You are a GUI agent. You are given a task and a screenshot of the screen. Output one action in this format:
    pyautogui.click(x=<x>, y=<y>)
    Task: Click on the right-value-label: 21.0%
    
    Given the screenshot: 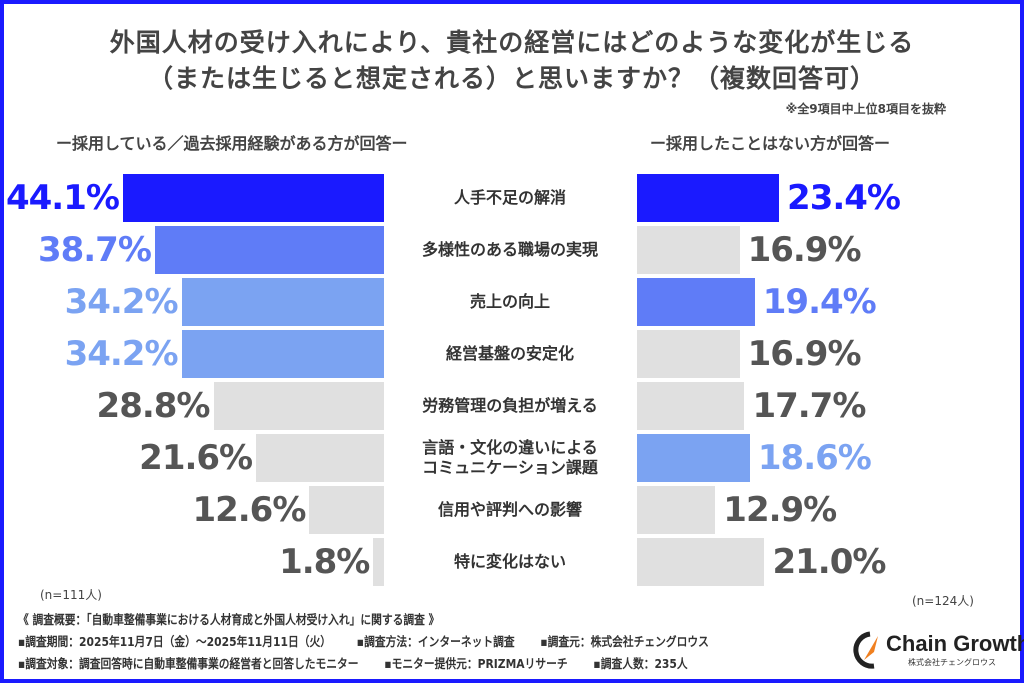 What is the action you would take?
    pyautogui.click(x=829, y=562)
    